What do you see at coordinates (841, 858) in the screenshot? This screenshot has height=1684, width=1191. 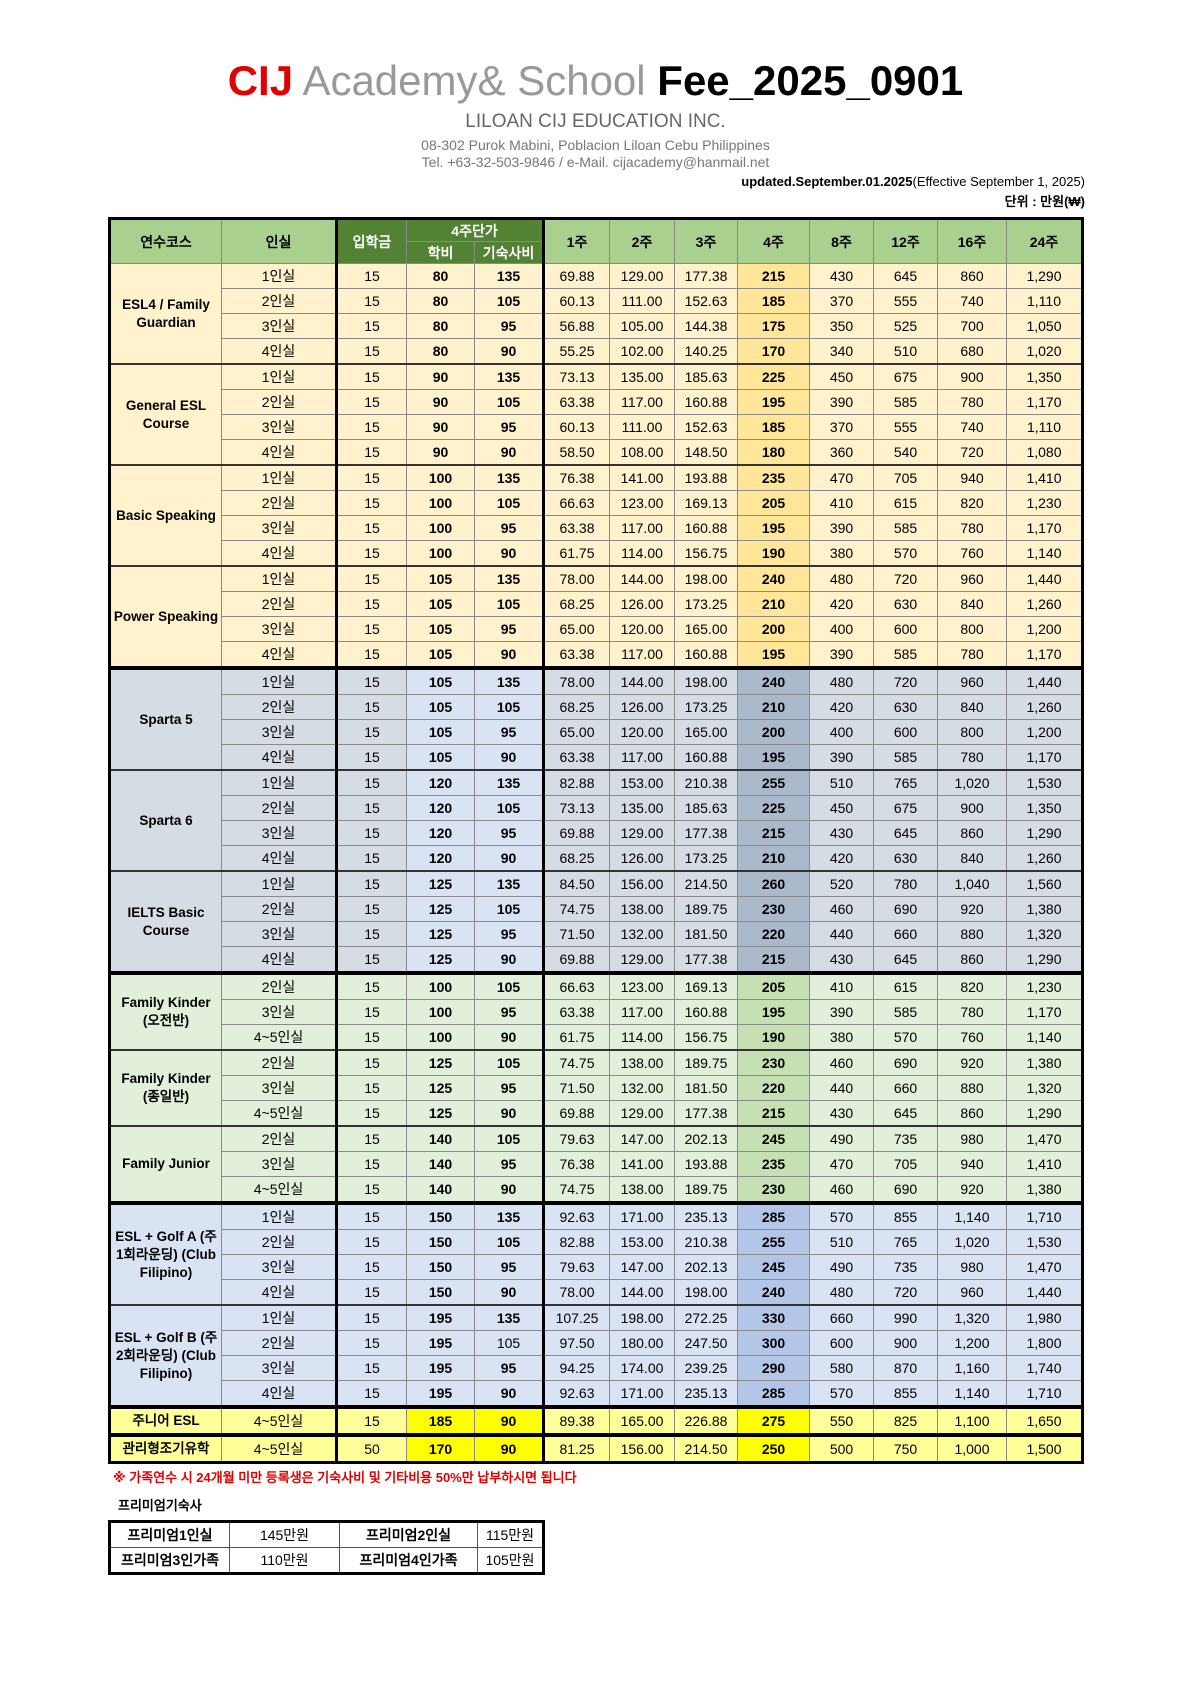 I see `cell-week-8: 420` at bounding box center [841, 858].